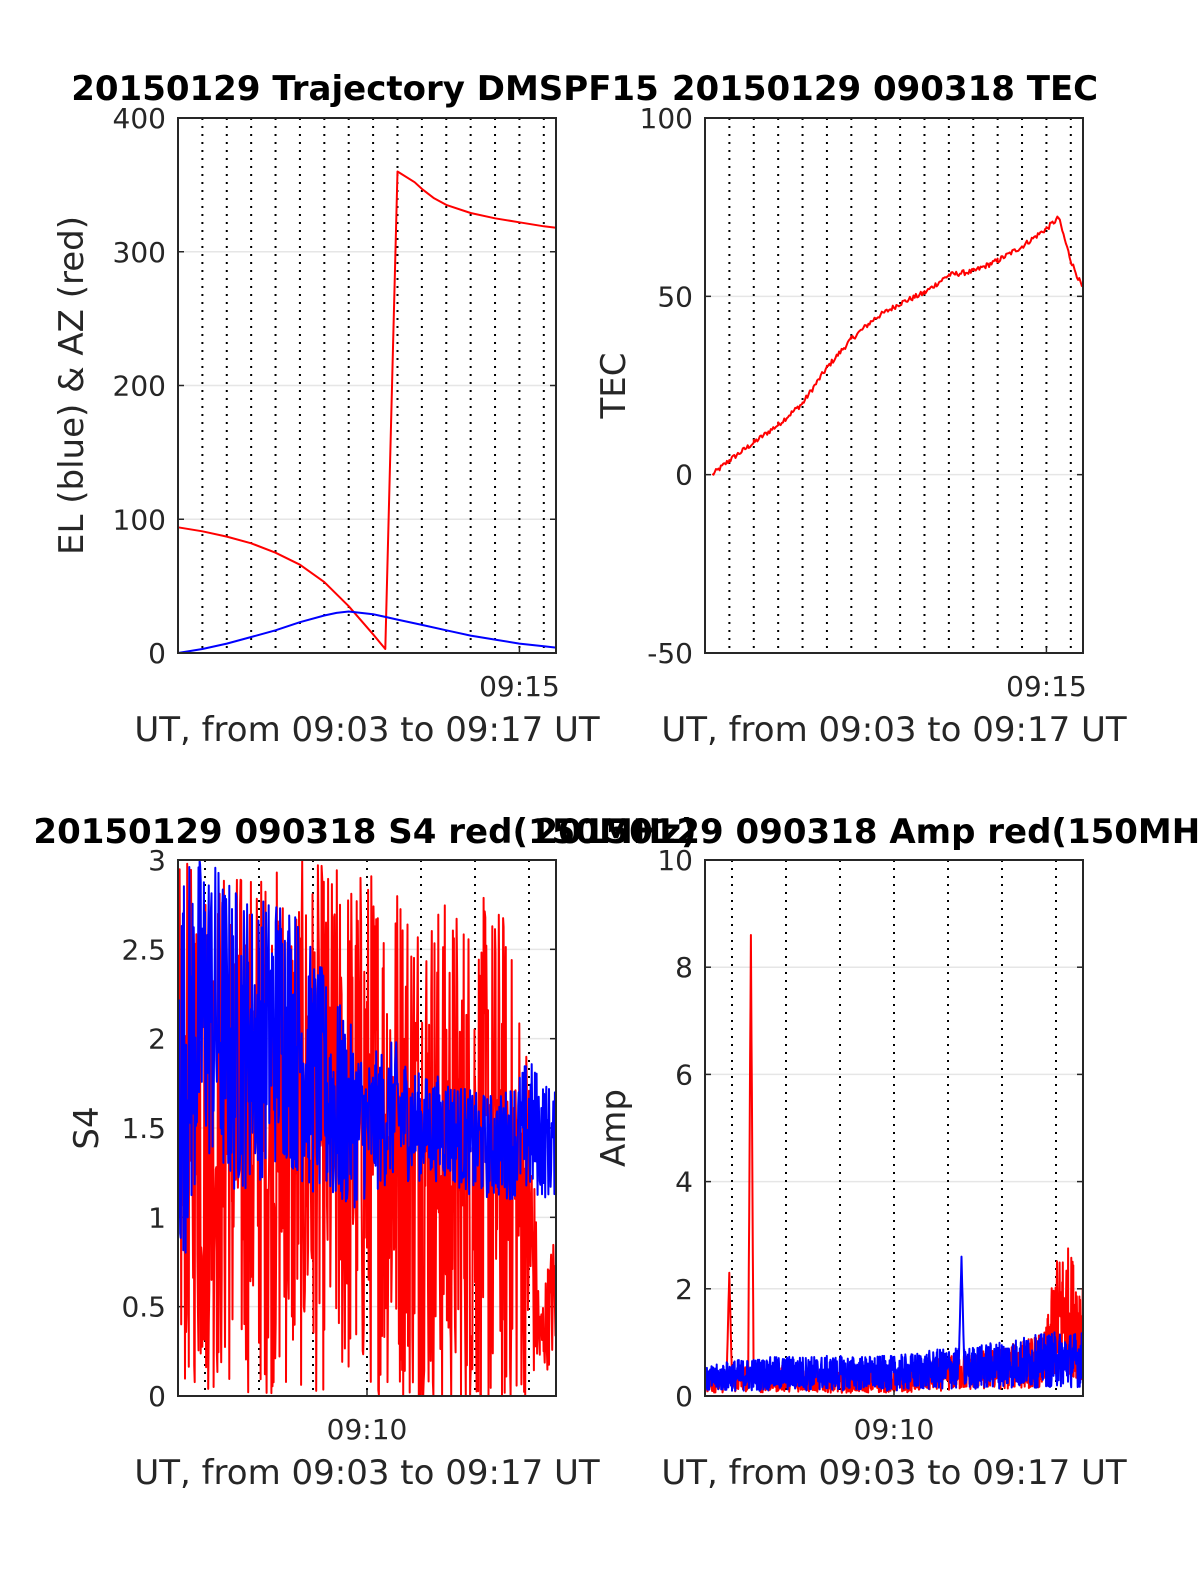 The image size is (1200, 1575). I want to click on chart-title-3: 20150129 090318 S4 red(150MHz), so click(364, 832).